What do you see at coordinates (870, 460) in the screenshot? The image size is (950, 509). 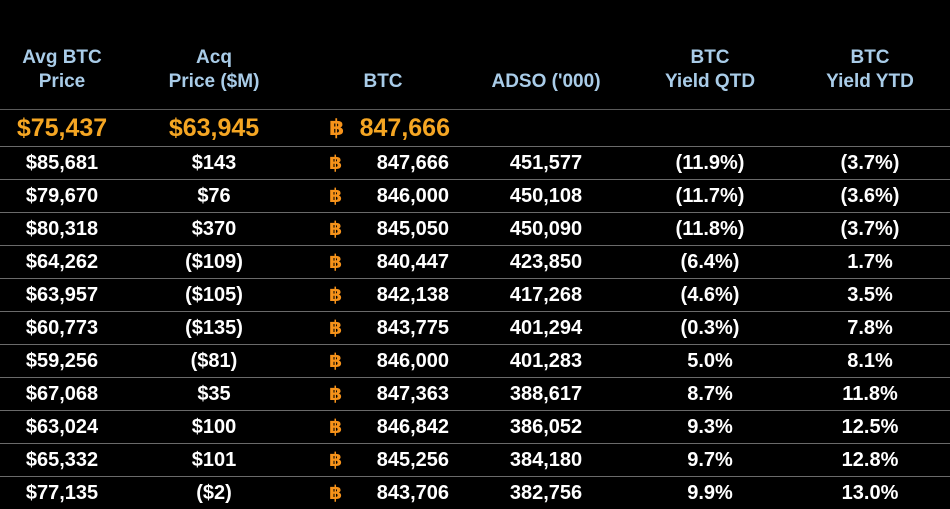 I see `btc-yield-ytd-cell: 12.8%` at bounding box center [870, 460].